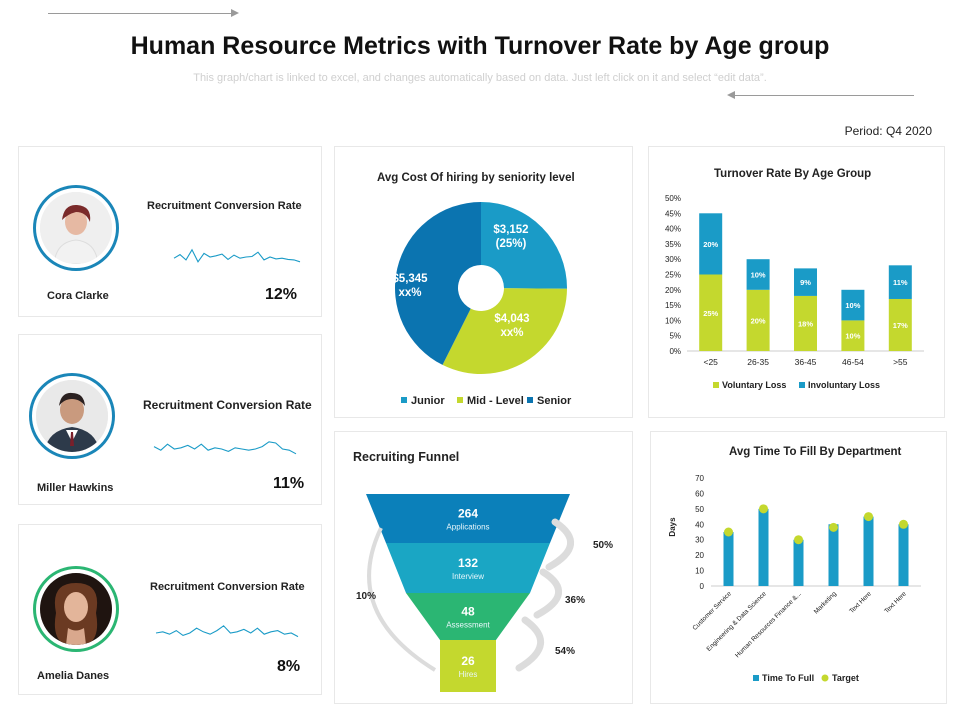 The height and width of the screenshot is (720, 960). Describe the element at coordinates (673, 213) in the screenshot. I see `y-tick-label: 45%` at that location.